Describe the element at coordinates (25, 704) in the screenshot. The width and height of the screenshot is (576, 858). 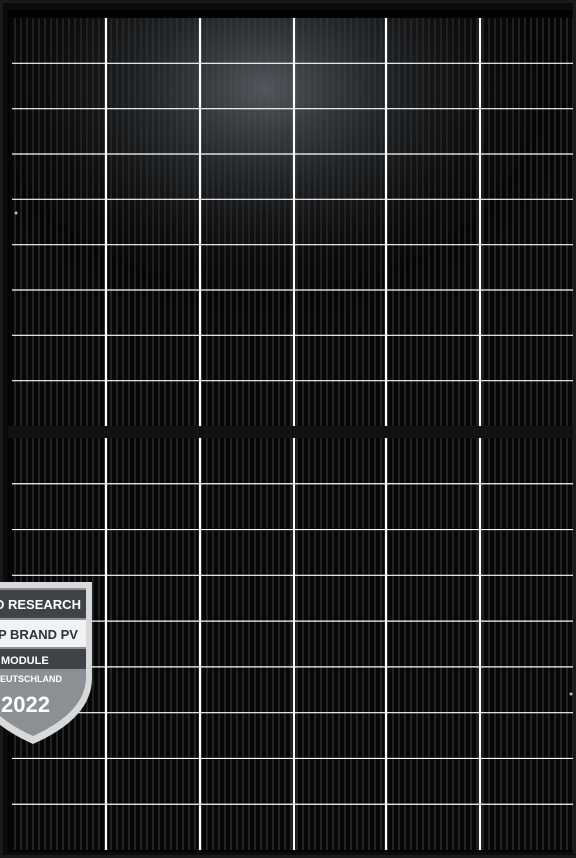
I see `seal-year: 2022` at that location.